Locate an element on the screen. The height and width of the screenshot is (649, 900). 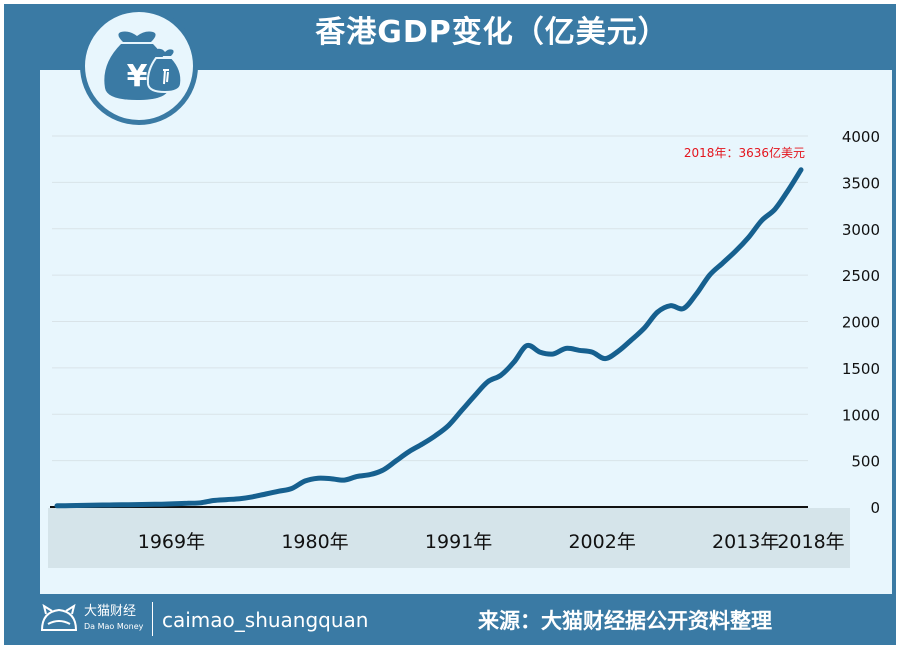
yen-symbol: ¥ is located at coordinates (137, 76).